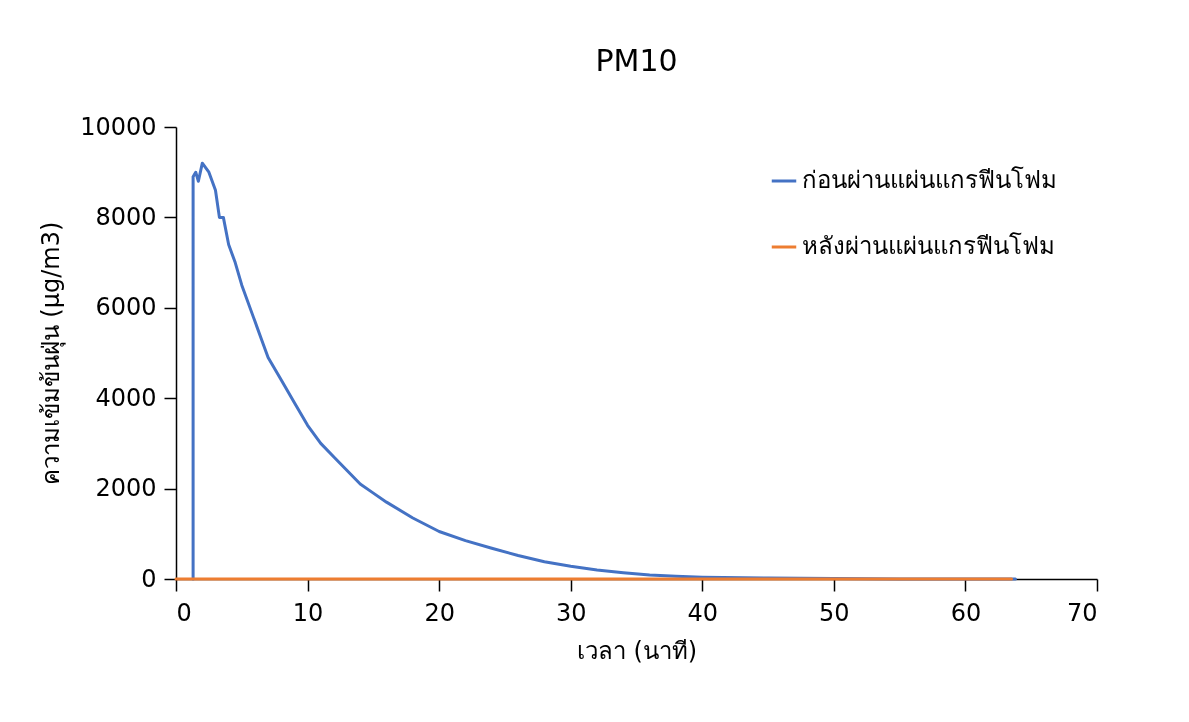 This screenshot has height=722, width=1189. What do you see at coordinates (149, 578) in the screenshot?
I see `y-tick-label: 0` at bounding box center [149, 578].